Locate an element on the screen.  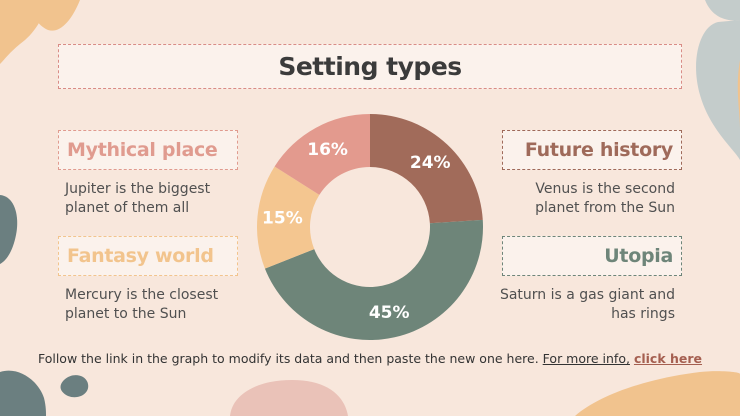
desc-line: Saturn is a gas giant and is located at coordinates (587, 295).